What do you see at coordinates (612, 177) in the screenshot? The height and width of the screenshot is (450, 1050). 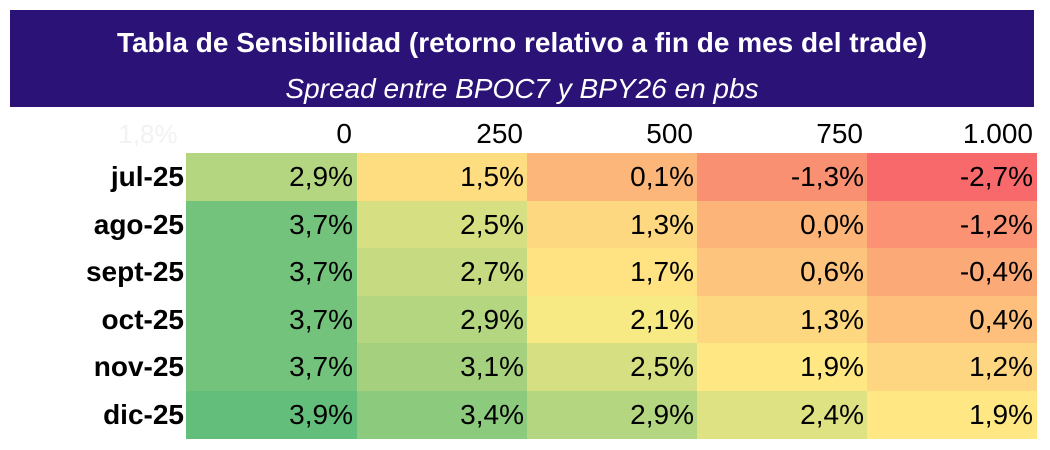 I see `heatmap-cell: 0,1%` at bounding box center [612, 177].